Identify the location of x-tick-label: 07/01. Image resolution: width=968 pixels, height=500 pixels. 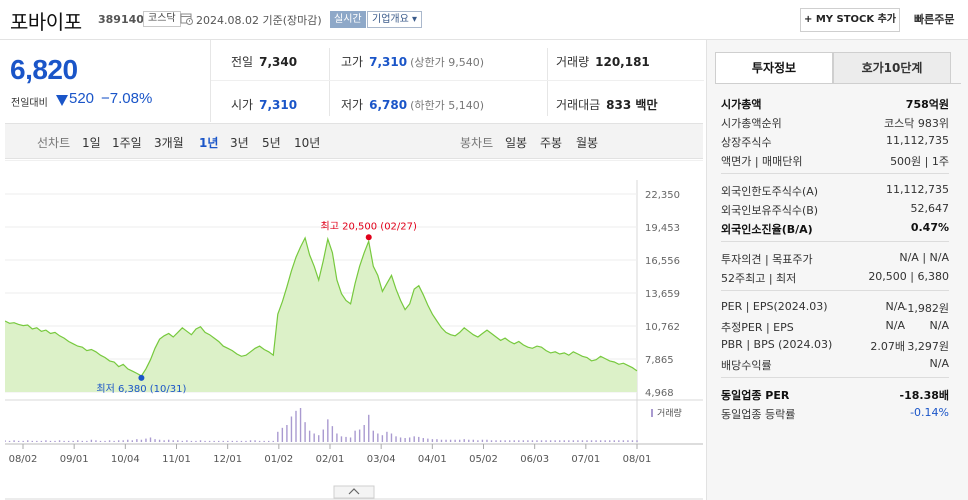
(585, 459).